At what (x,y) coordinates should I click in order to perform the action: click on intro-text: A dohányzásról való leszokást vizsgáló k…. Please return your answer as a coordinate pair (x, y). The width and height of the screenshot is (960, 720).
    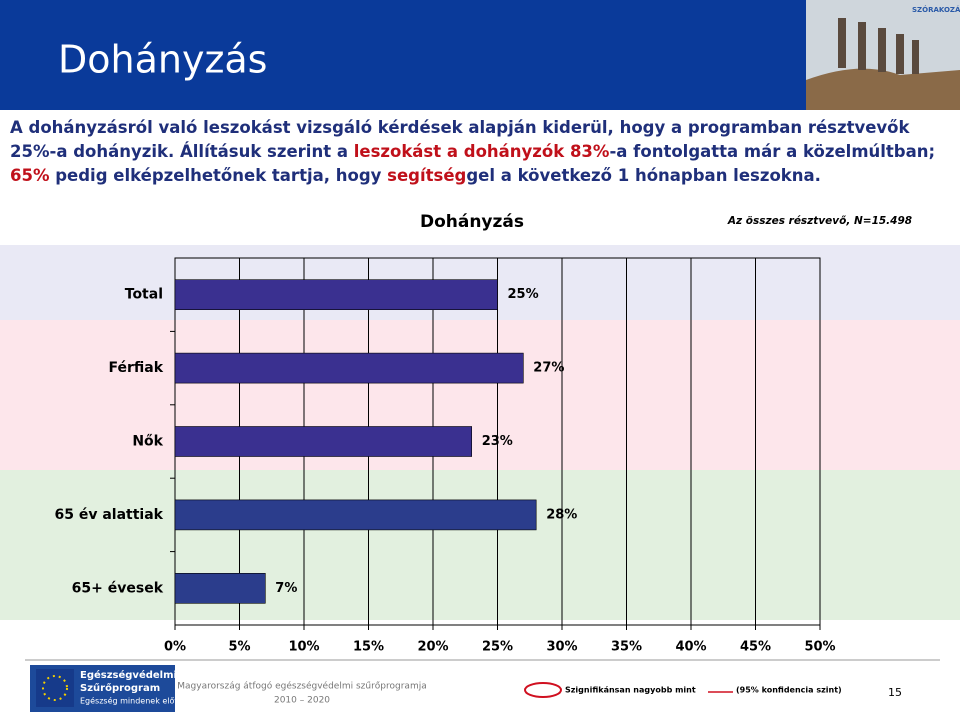
    Looking at the image, I should click on (477, 152).